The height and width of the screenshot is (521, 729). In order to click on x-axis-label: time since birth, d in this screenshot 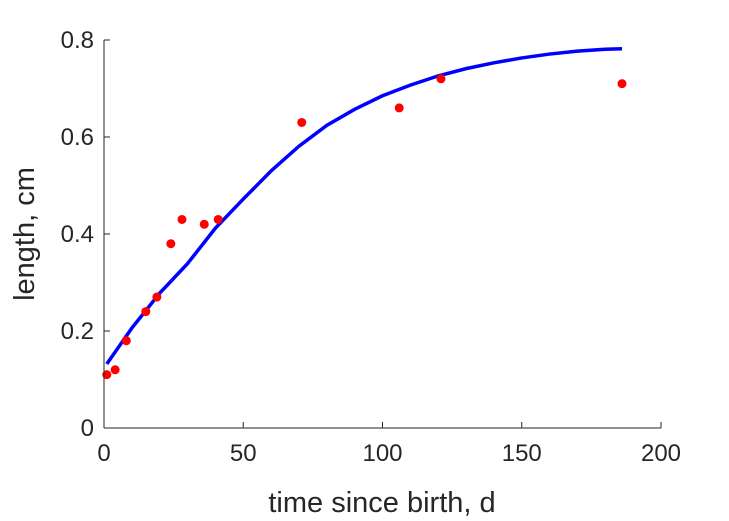, I will do `click(381, 503)`.